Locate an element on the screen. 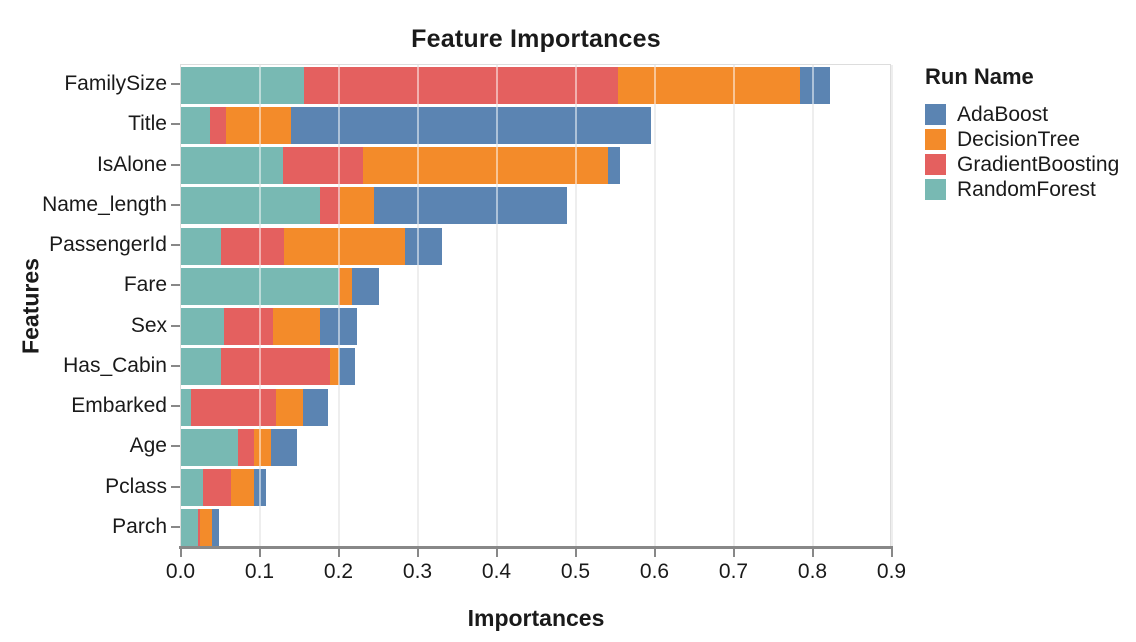 This screenshot has height=642, width=1136. bar-row-Sex is located at coordinates (536, 327).